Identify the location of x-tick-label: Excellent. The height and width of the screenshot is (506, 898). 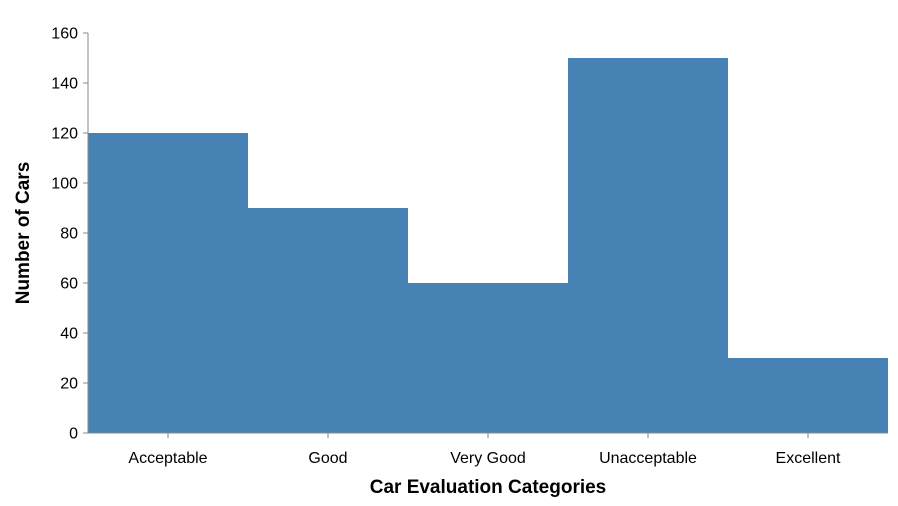
(808, 458).